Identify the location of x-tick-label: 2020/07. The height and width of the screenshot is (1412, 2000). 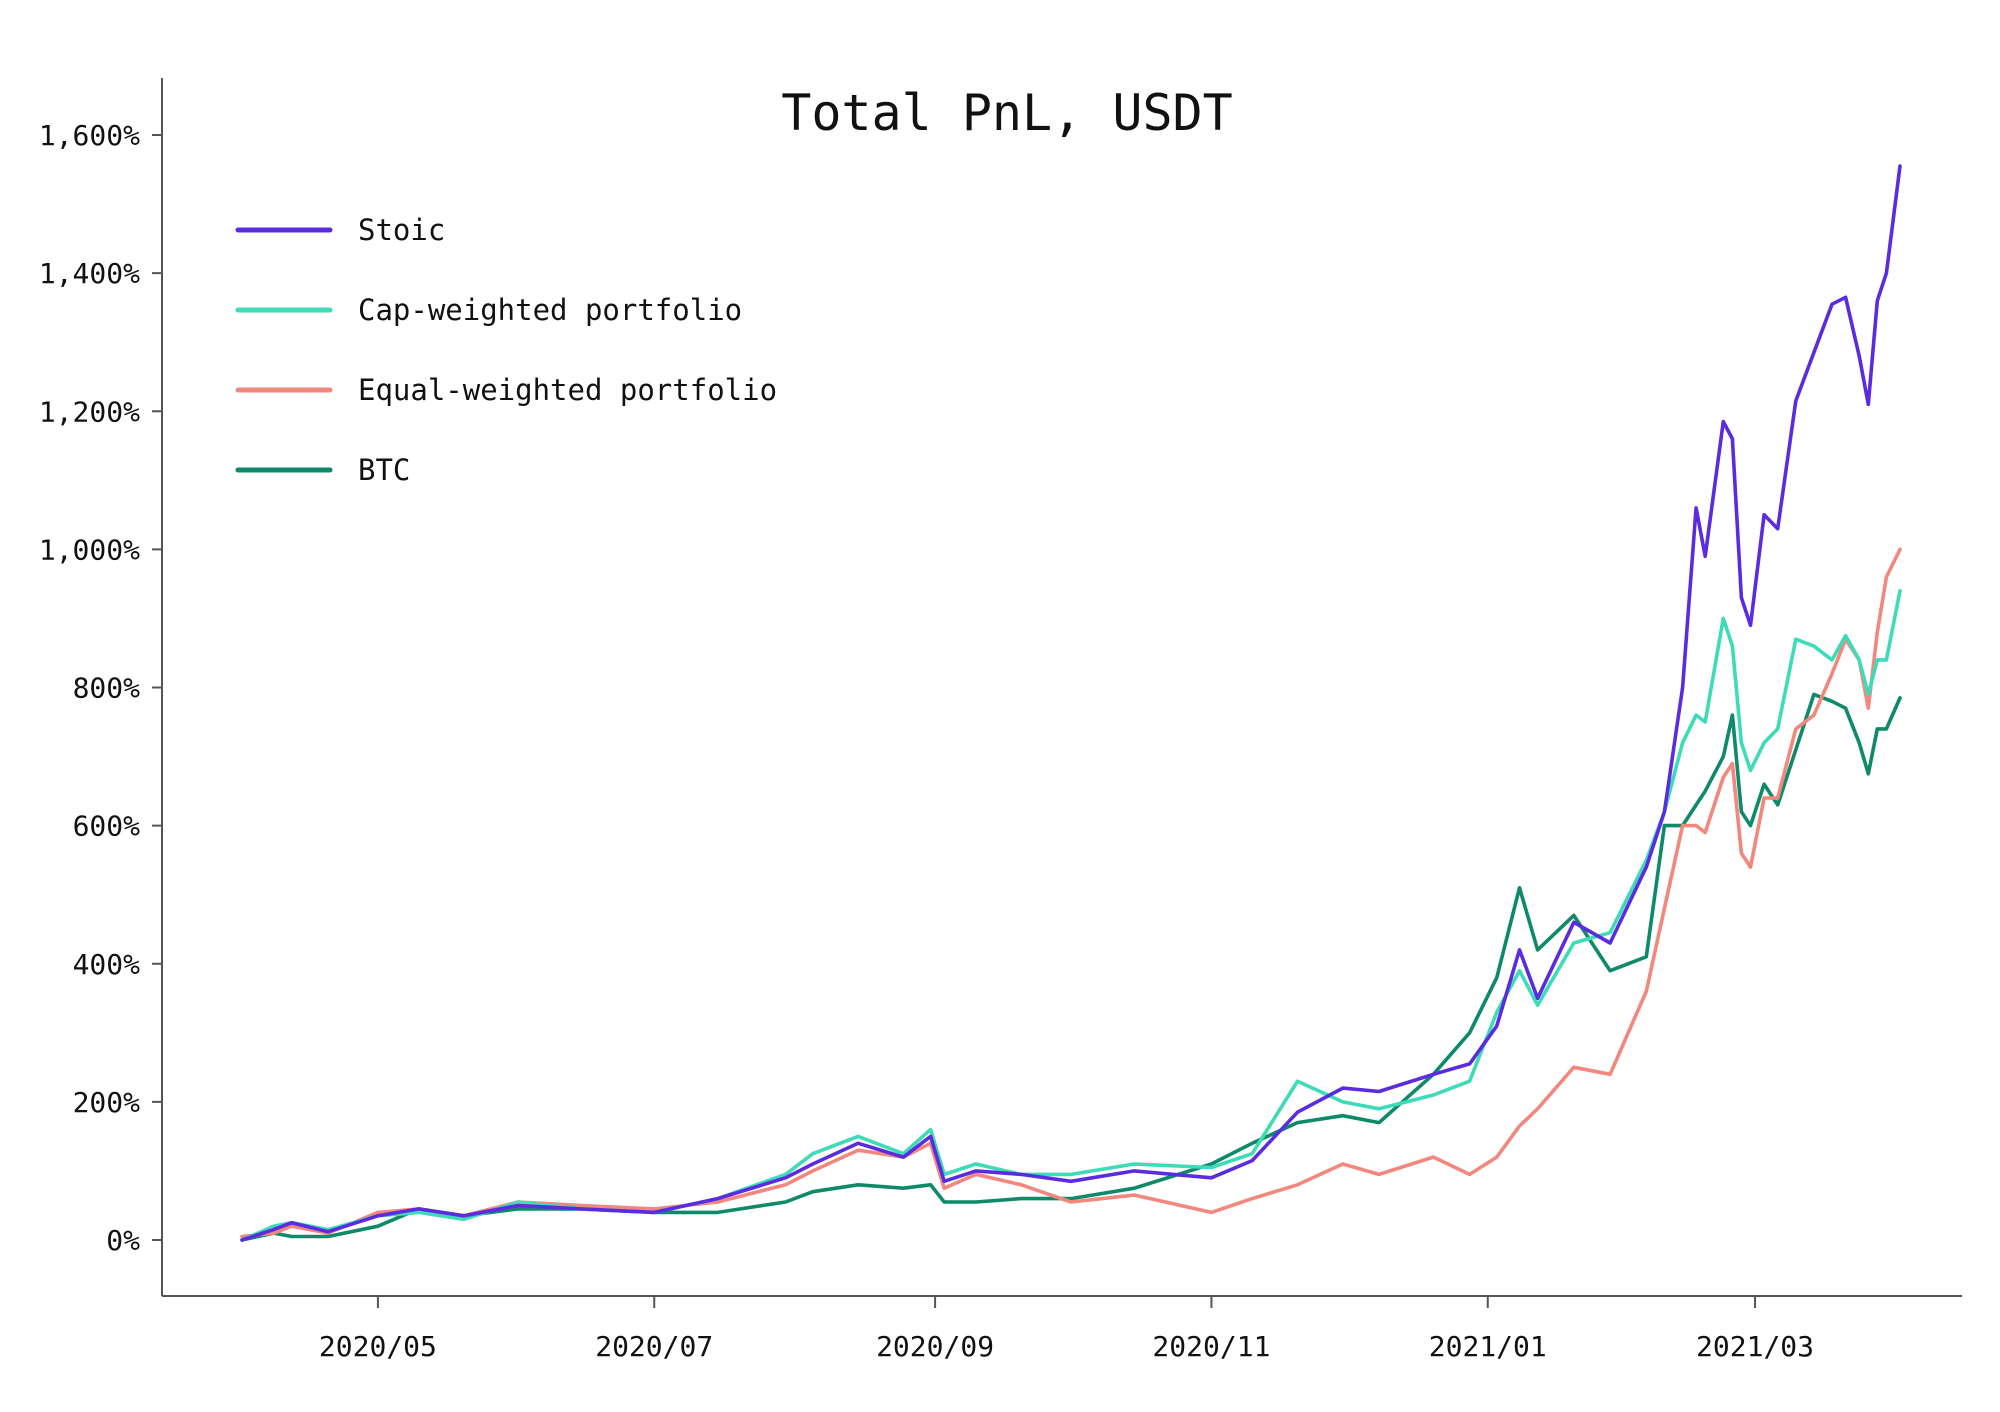
(654, 1346).